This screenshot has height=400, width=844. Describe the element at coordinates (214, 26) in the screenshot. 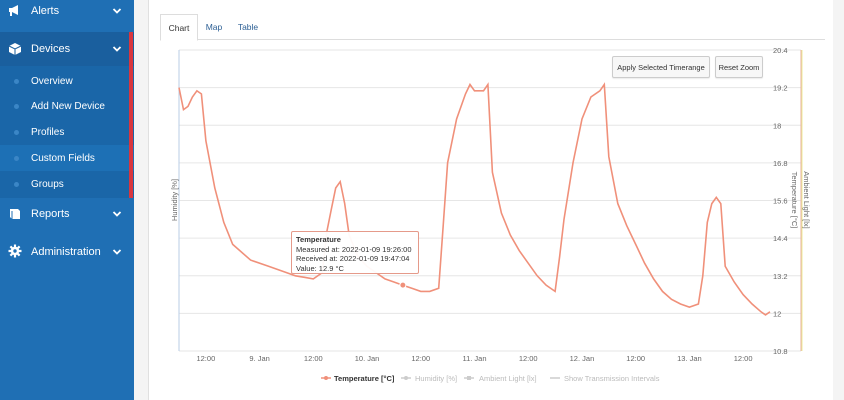

I see `tab-map: Map` at that location.